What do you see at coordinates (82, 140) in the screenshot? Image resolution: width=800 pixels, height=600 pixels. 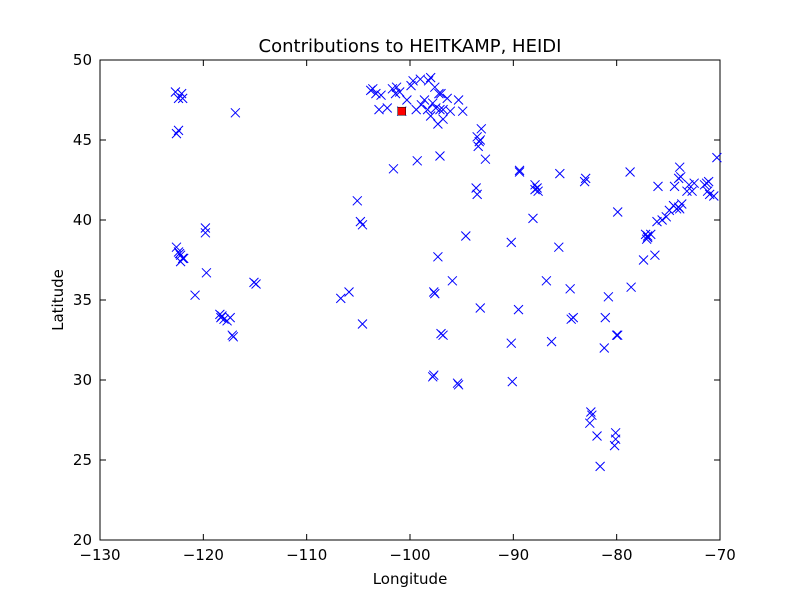 I see `y-tick-label: 45` at bounding box center [82, 140].